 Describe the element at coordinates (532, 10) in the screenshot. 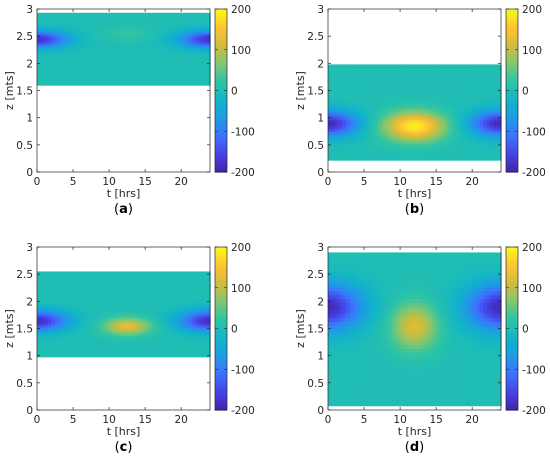

I see `colorbar-tick-label: 200` at that location.